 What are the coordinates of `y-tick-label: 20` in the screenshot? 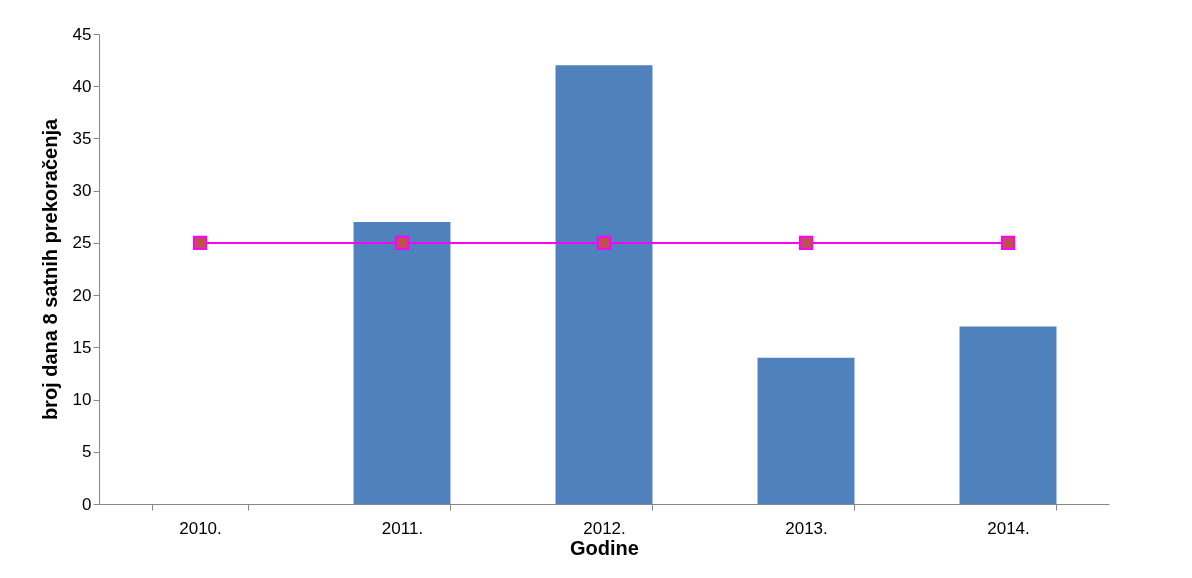 It's located at (82, 295).